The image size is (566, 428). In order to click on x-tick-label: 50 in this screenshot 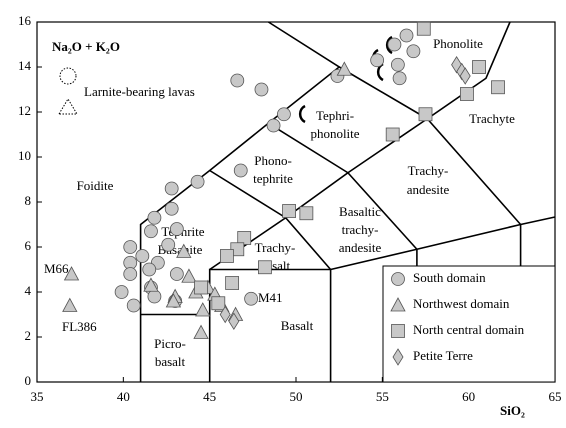, I will do `click(296, 396)`.